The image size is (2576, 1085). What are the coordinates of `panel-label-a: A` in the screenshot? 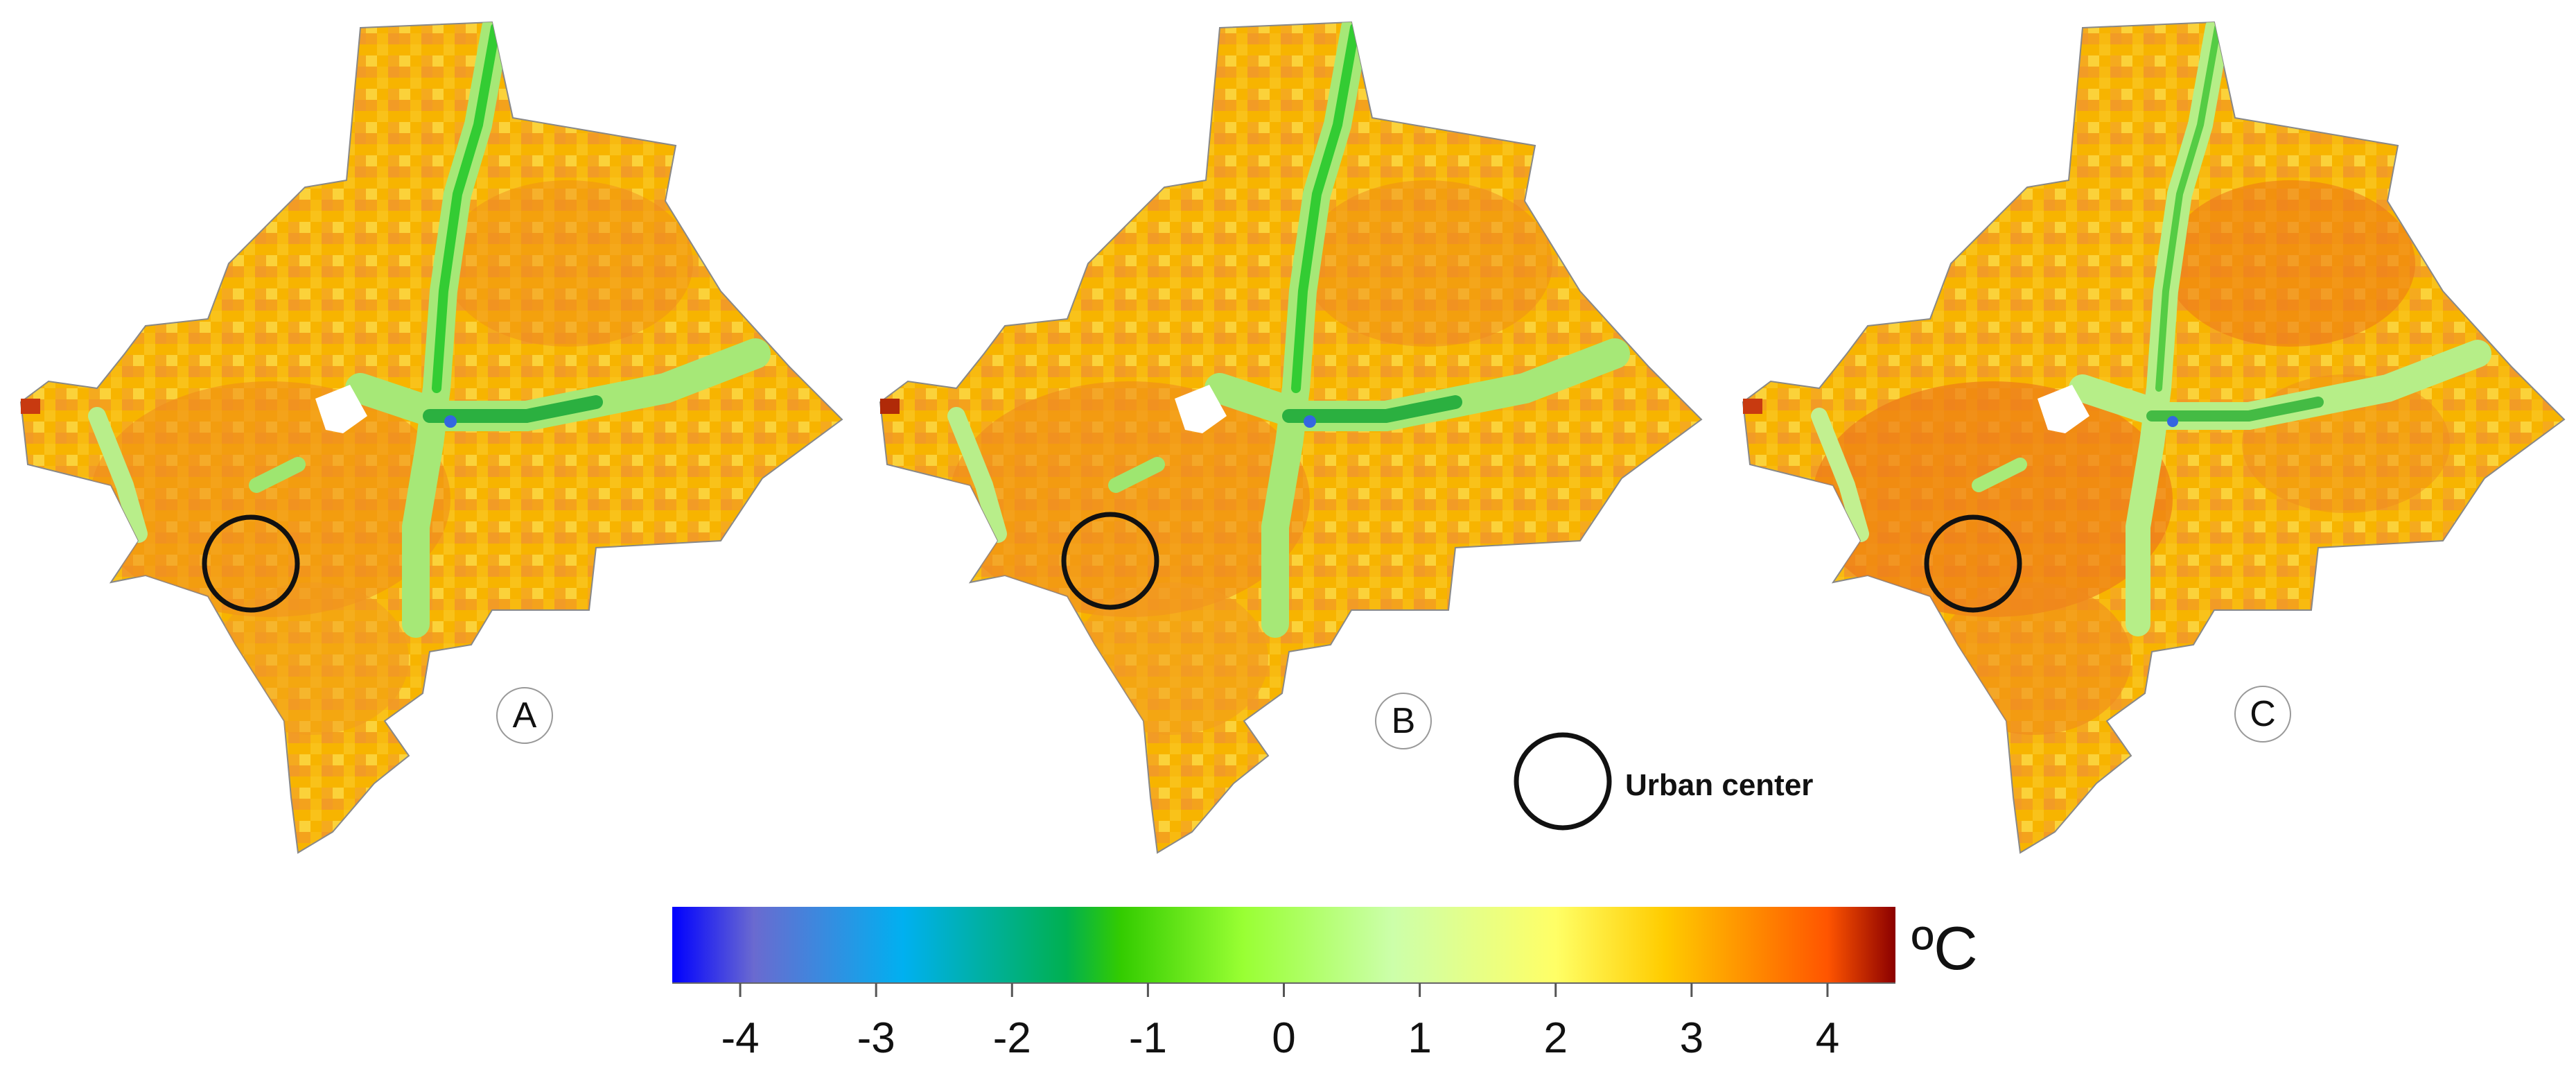 It's located at (525, 716).